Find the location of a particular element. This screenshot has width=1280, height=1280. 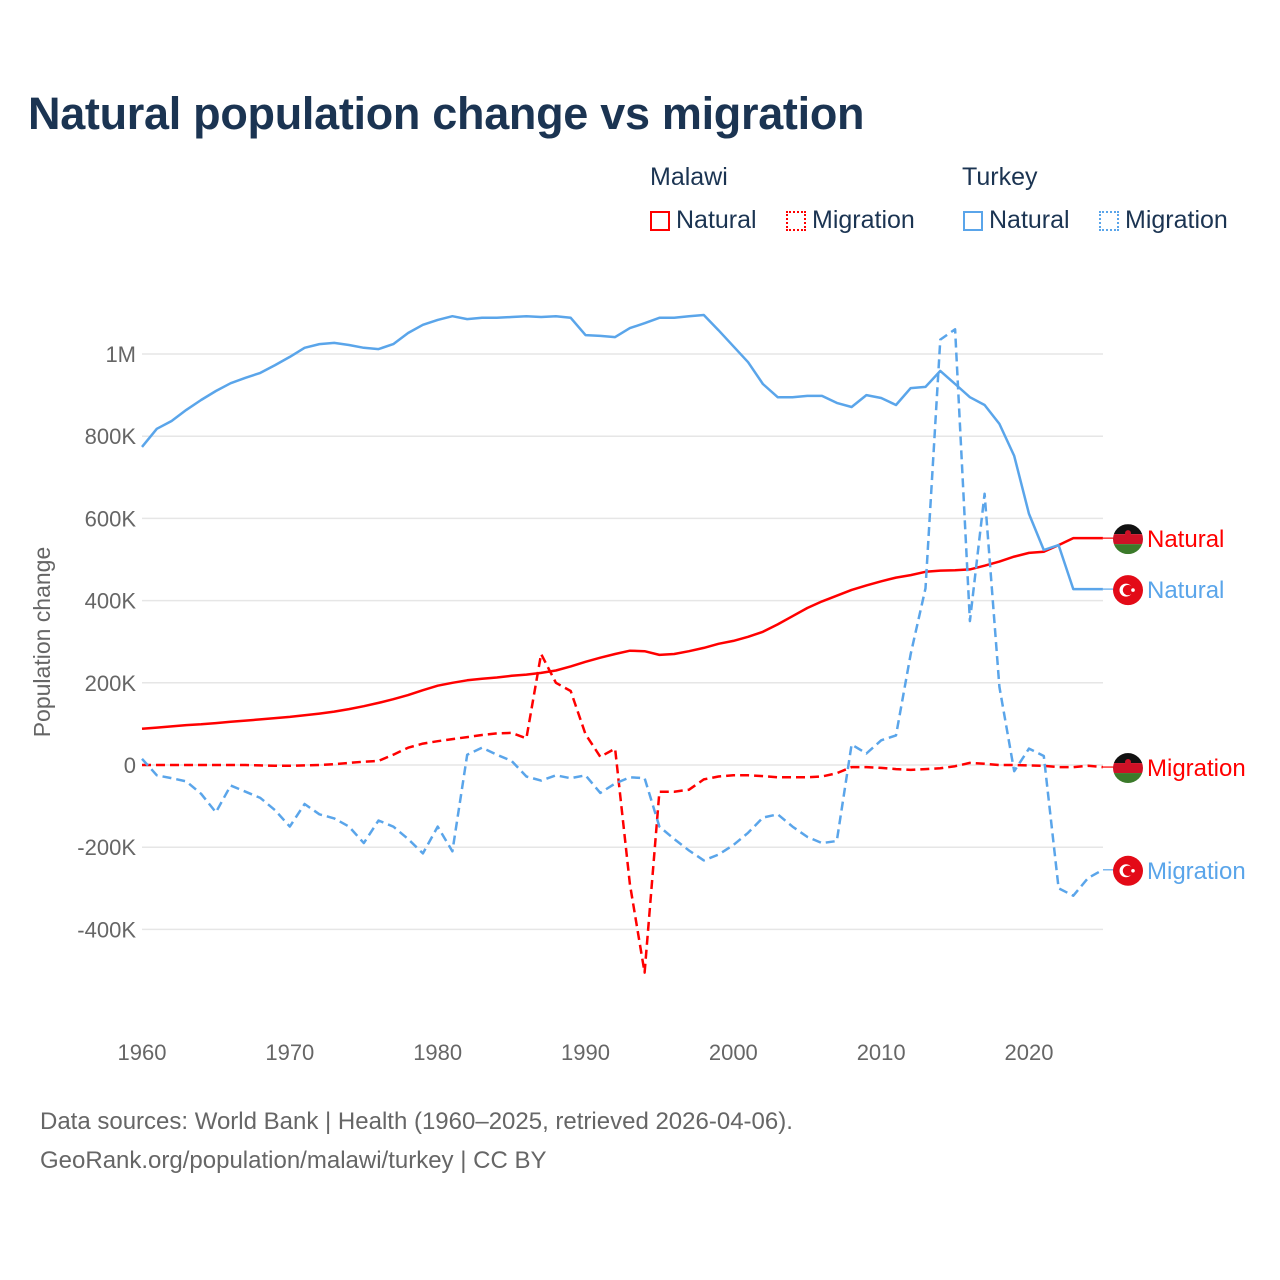

y-tick-label: -200K is located at coordinates (106, 847).